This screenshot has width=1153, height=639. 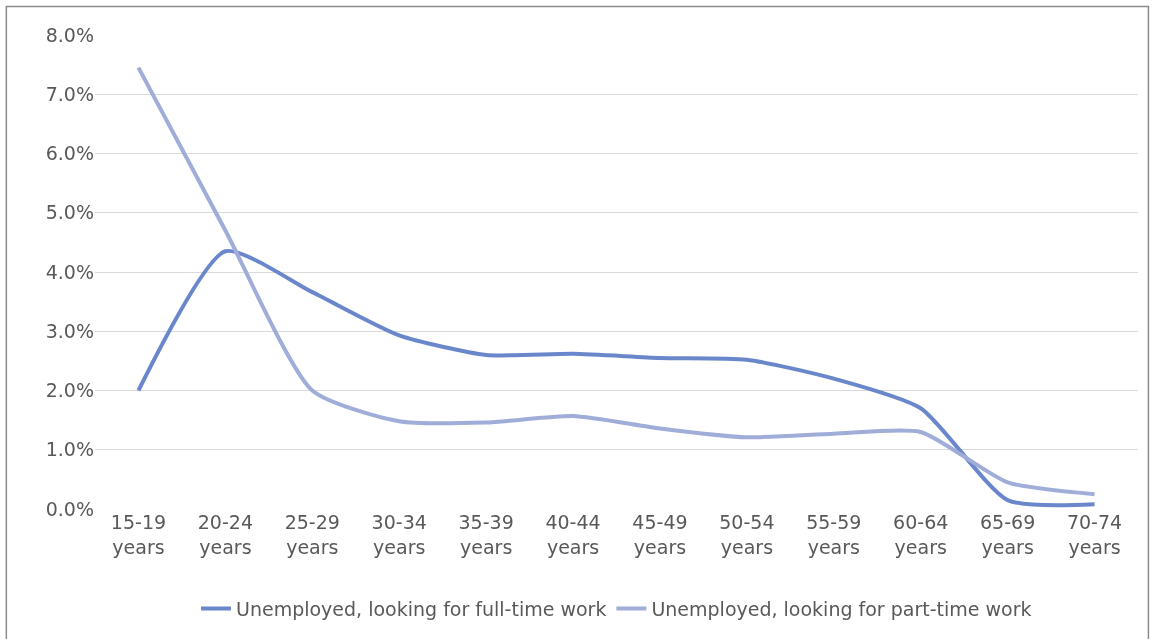 What do you see at coordinates (834, 534) in the screenshot?
I see `x-tick-label: 55-59 years` at bounding box center [834, 534].